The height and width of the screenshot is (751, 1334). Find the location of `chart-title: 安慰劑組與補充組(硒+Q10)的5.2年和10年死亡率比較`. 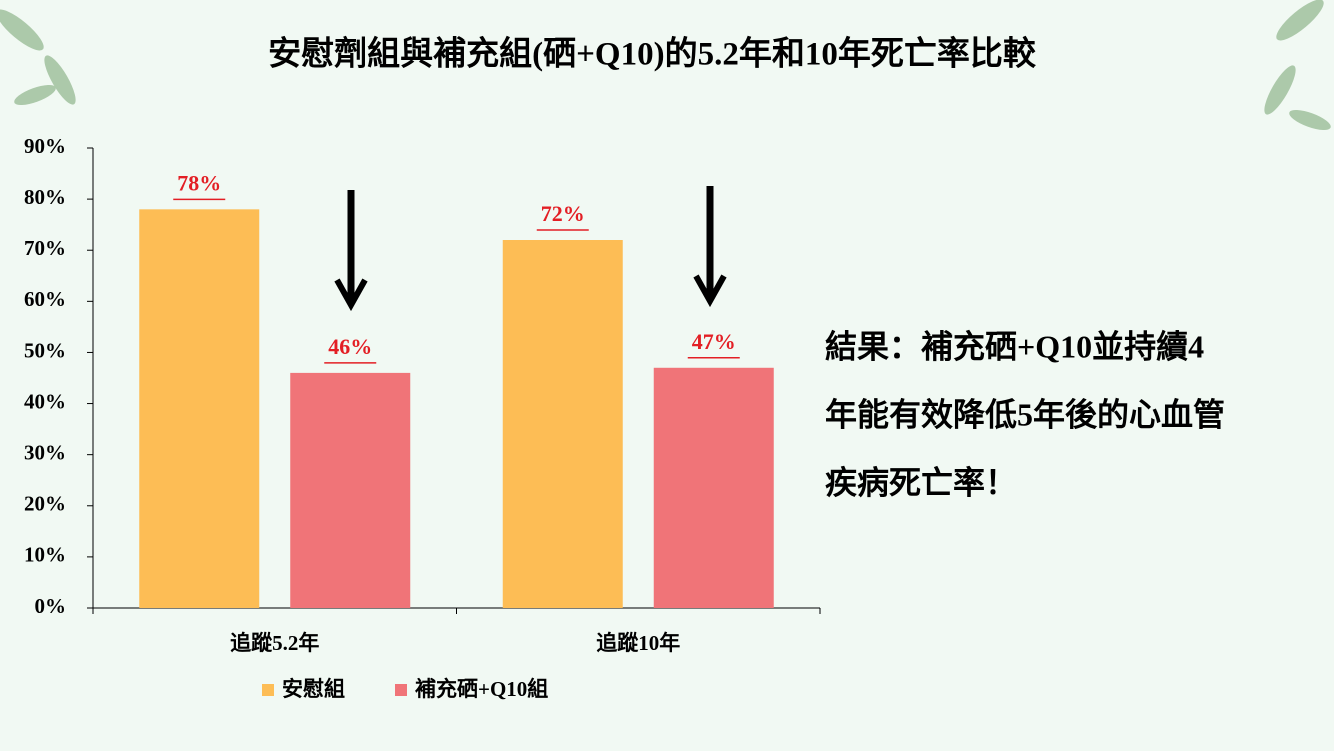

chart-title: 安慰劑組與補充組(硒+Q10)的5.2年和10年死亡率比較 is located at coordinates (652, 54).